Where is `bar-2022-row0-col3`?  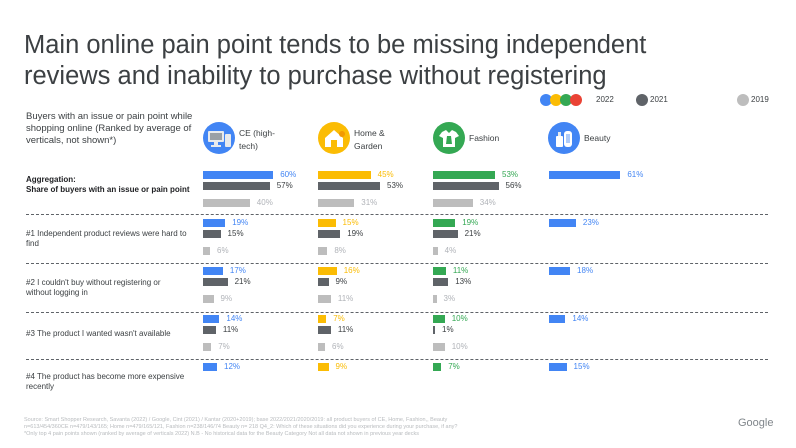 bar-2022-row0-col3 is located at coordinates (585, 175).